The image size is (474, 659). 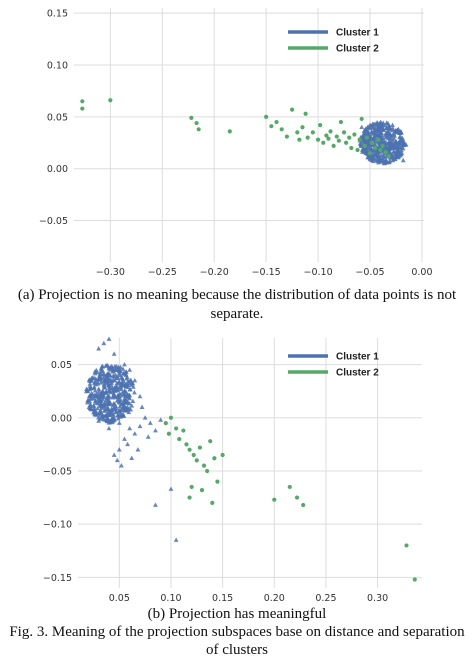 I want to click on x-tick-label: −0.05, so click(x=369, y=272).